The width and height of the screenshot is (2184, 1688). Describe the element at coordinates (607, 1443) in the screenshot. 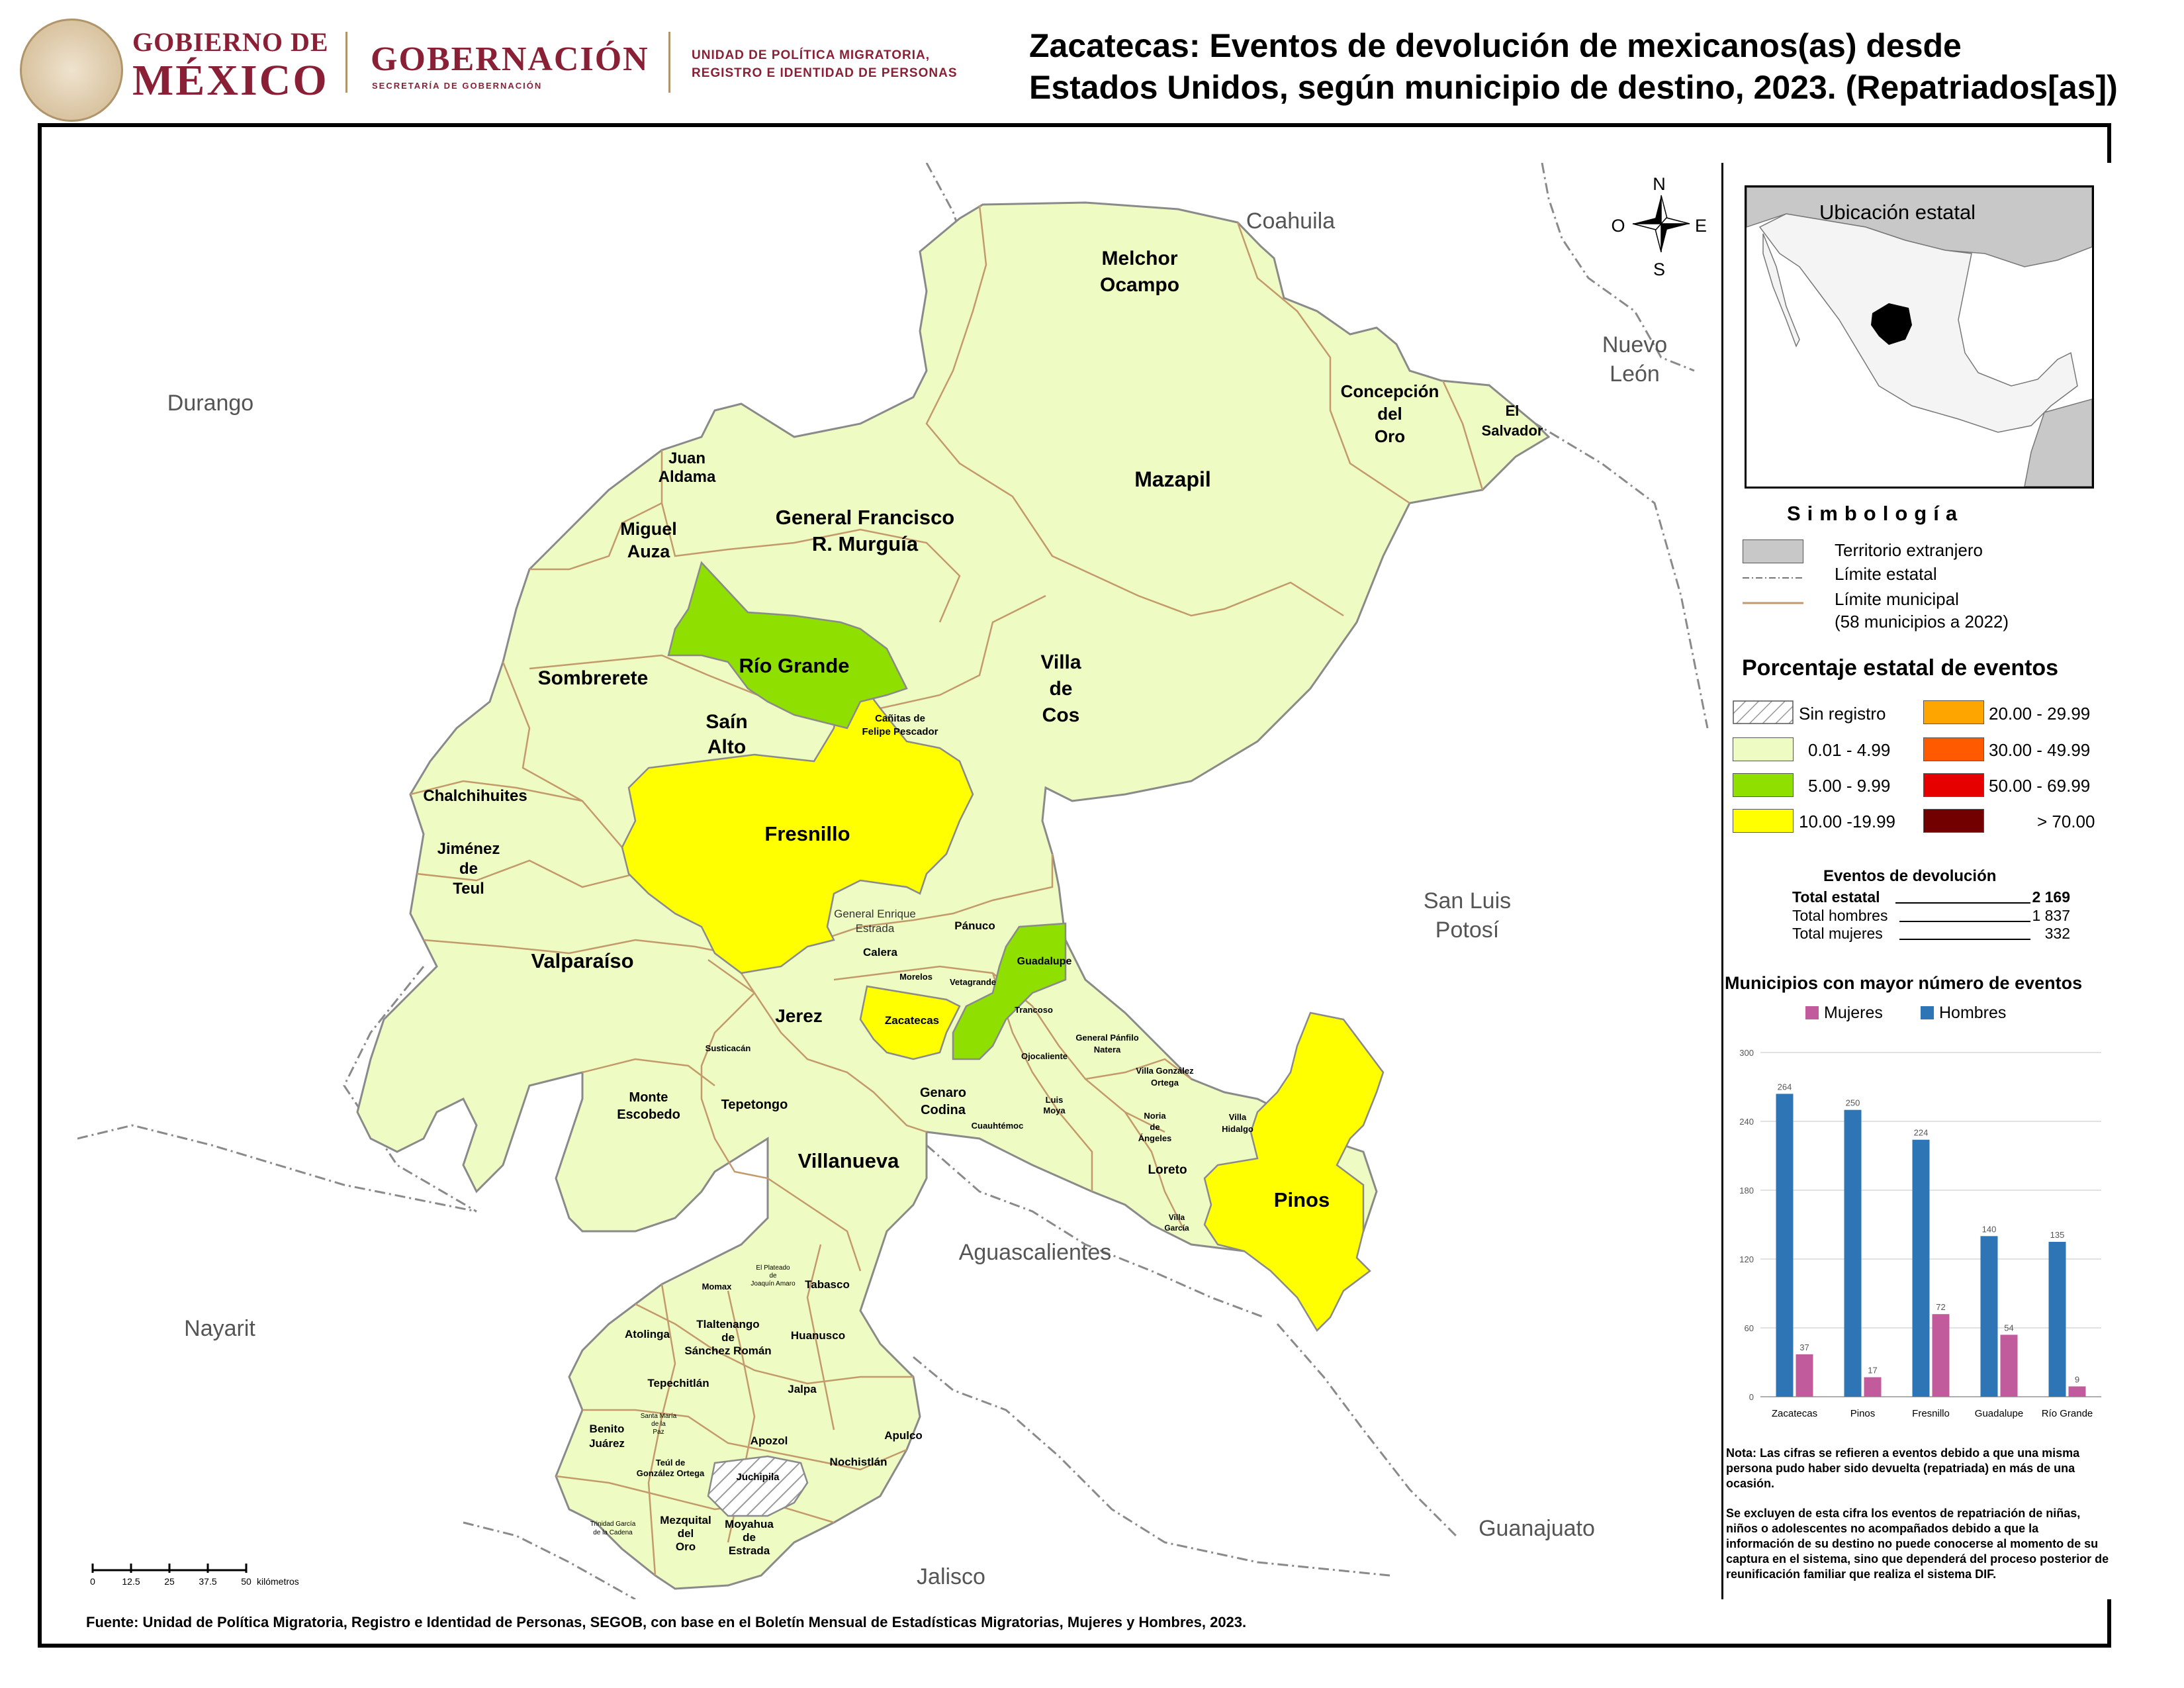

I see `label-benito-juarez-2: Juárez` at that location.